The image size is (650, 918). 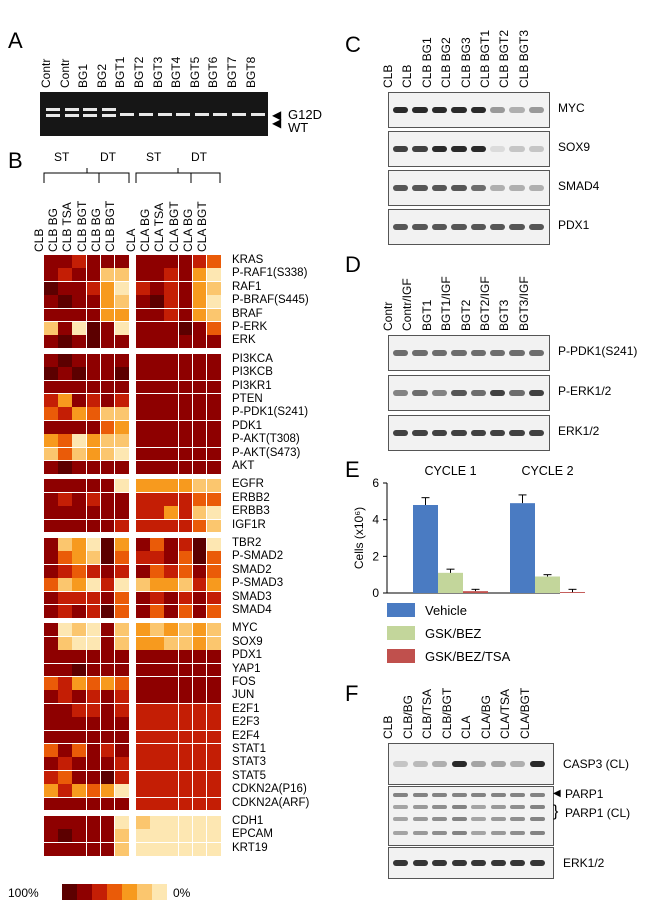 What do you see at coordinates (247, 641) in the screenshot?
I see `gene-label: SOX9` at bounding box center [247, 641].